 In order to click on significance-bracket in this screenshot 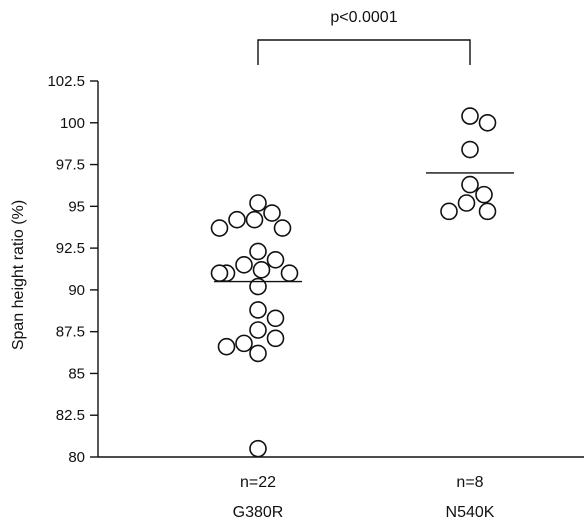, I will do `click(364, 52)`.